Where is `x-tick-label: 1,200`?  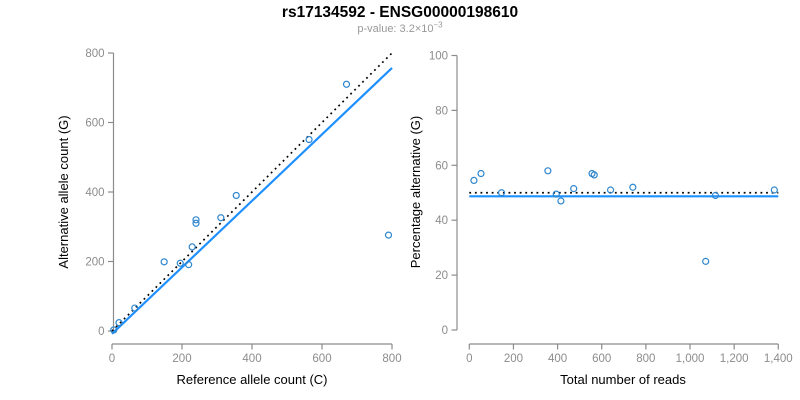
x-tick-label: 1,200 is located at coordinates (734, 359).